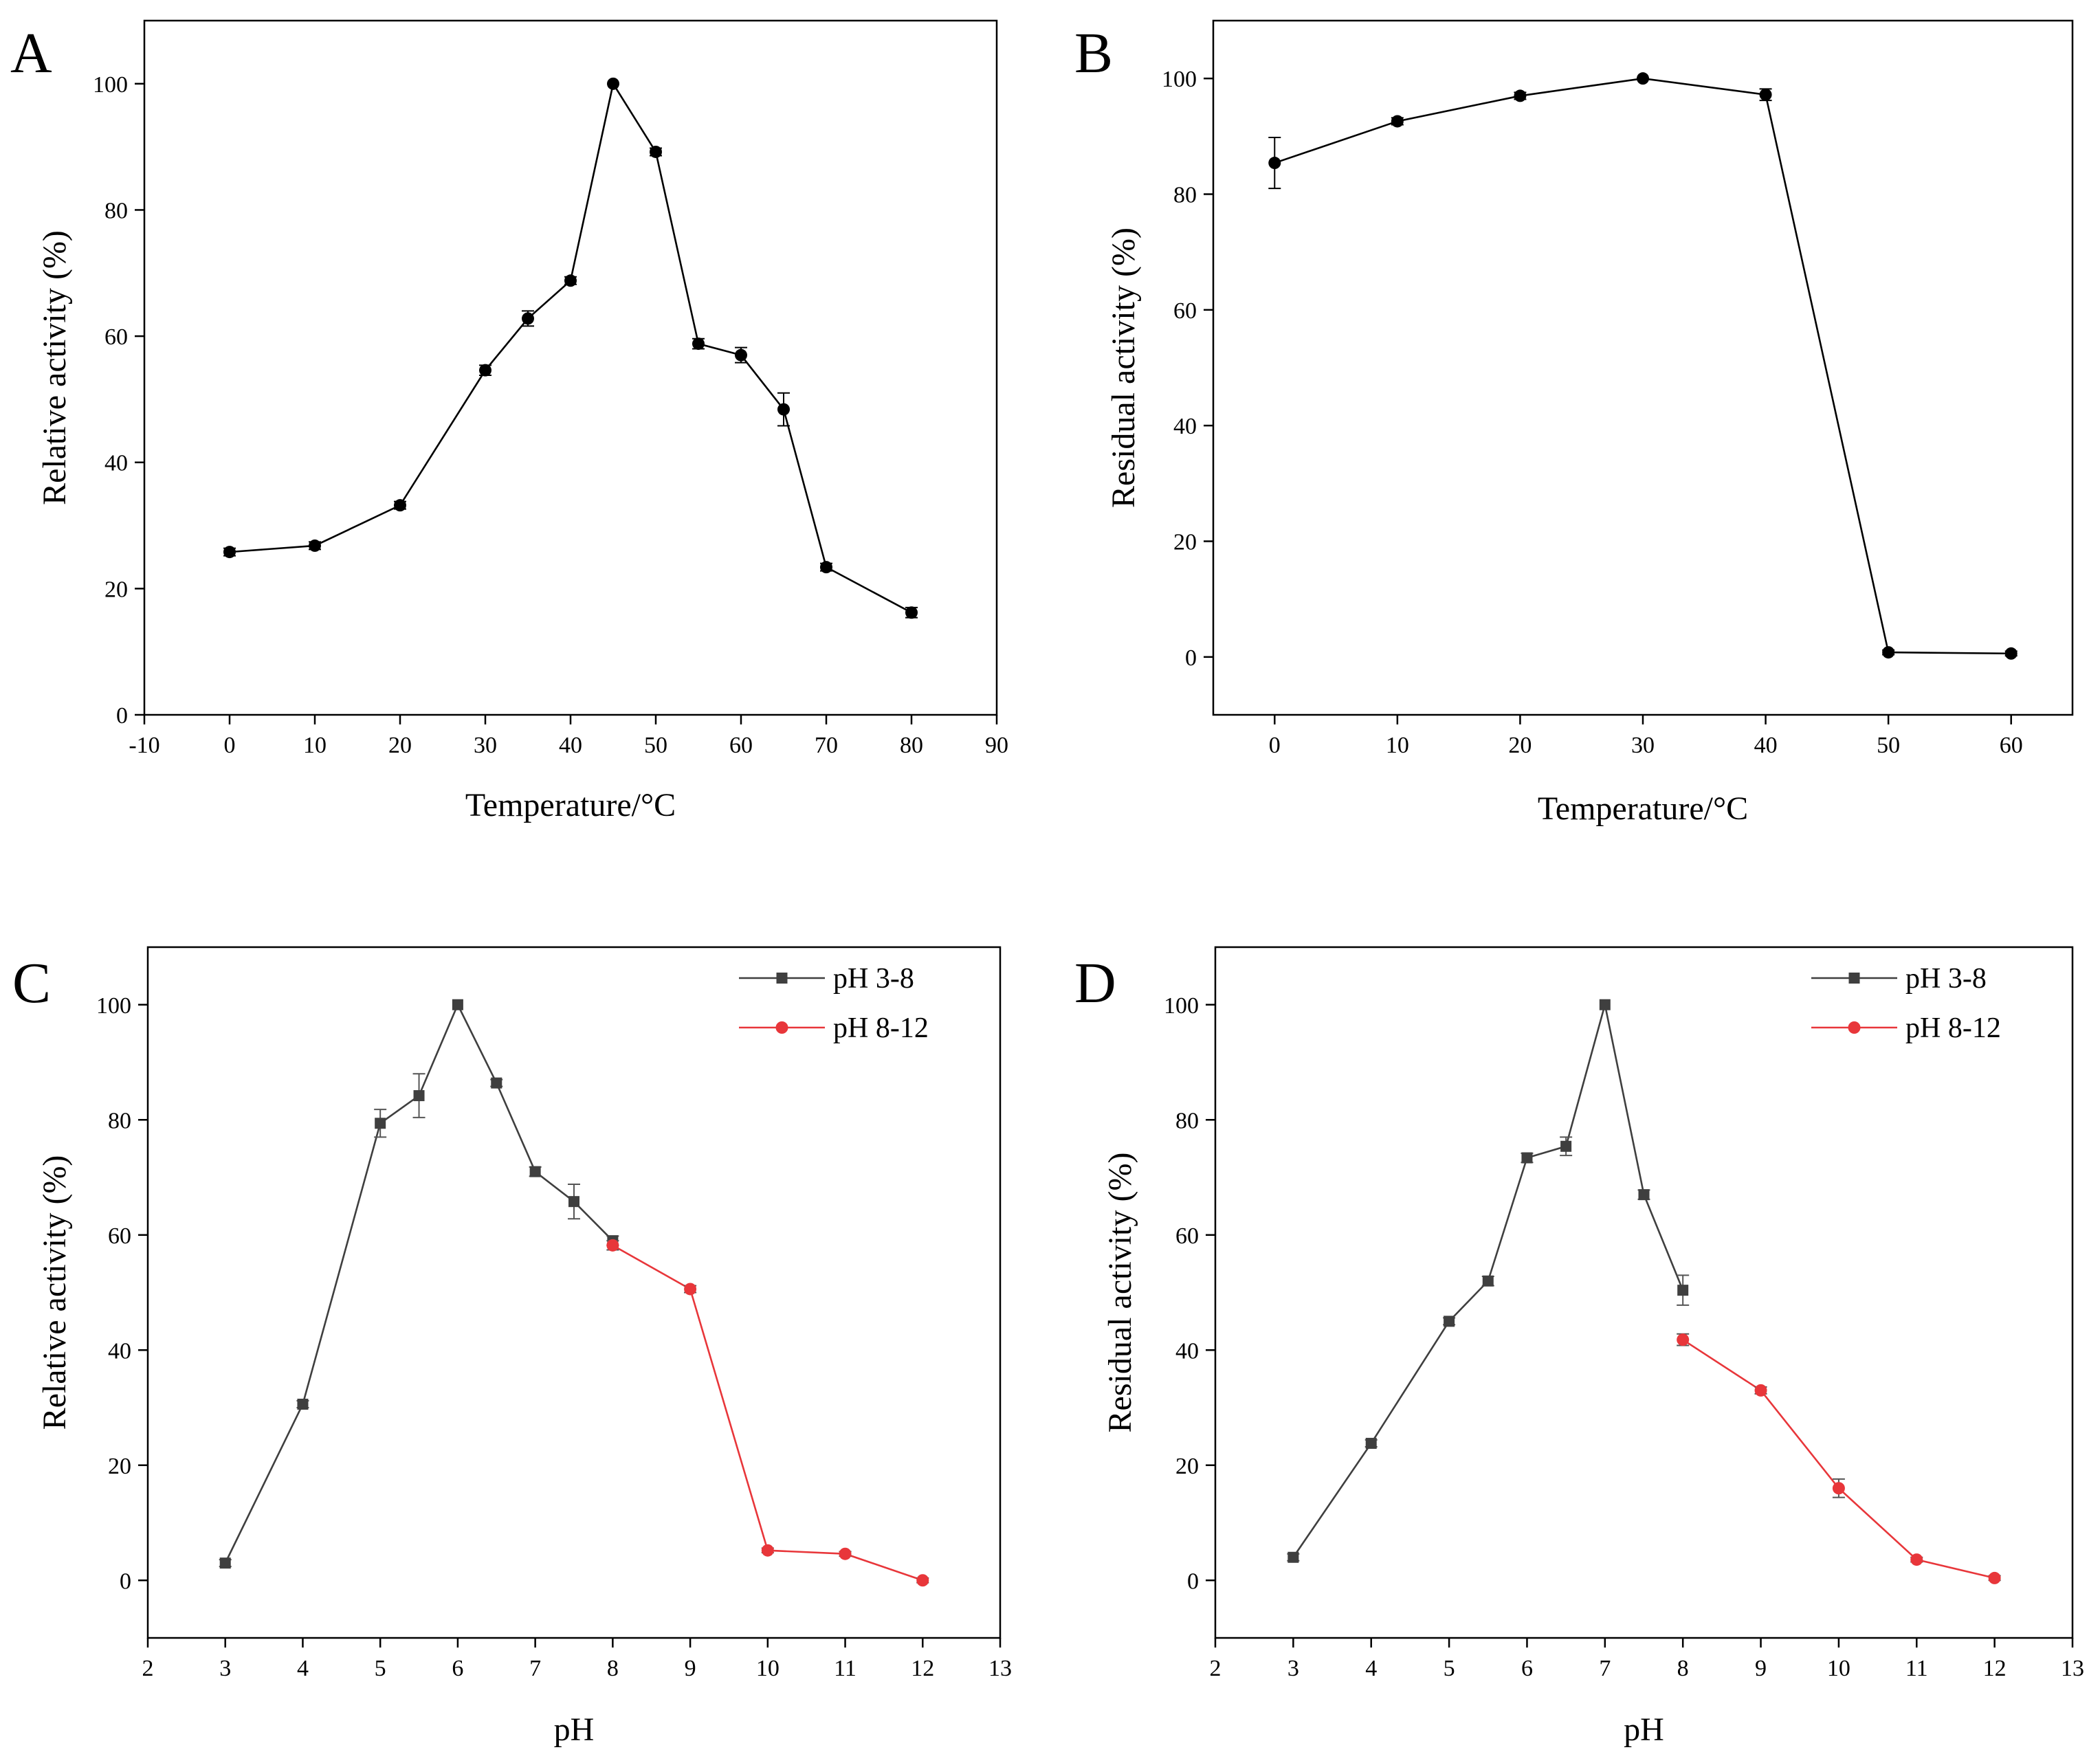  Describe the element at coordinates (148, 1669) in the screenshot. I see `x-tick-label-c: 2` at that location.